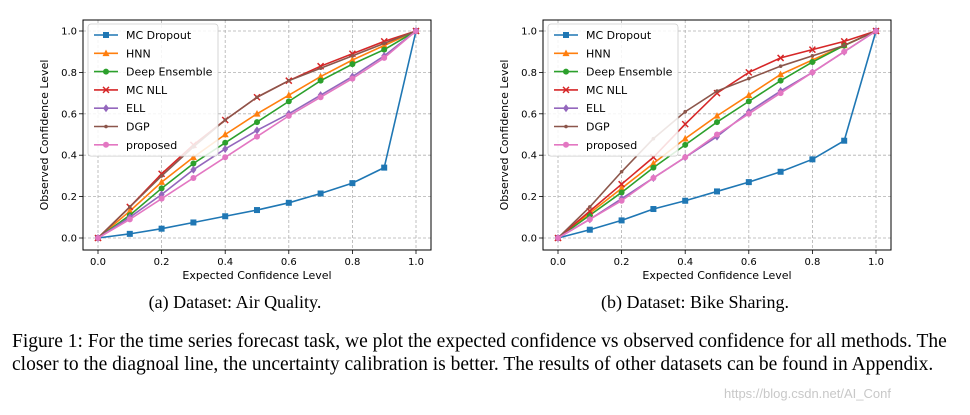 The width and height of the screenshot is (970, 415). What do you see at coordinates (582, 127) in the screenshot?
I see `legend-item-dgp: DGP` at bounding box center [582, 127].